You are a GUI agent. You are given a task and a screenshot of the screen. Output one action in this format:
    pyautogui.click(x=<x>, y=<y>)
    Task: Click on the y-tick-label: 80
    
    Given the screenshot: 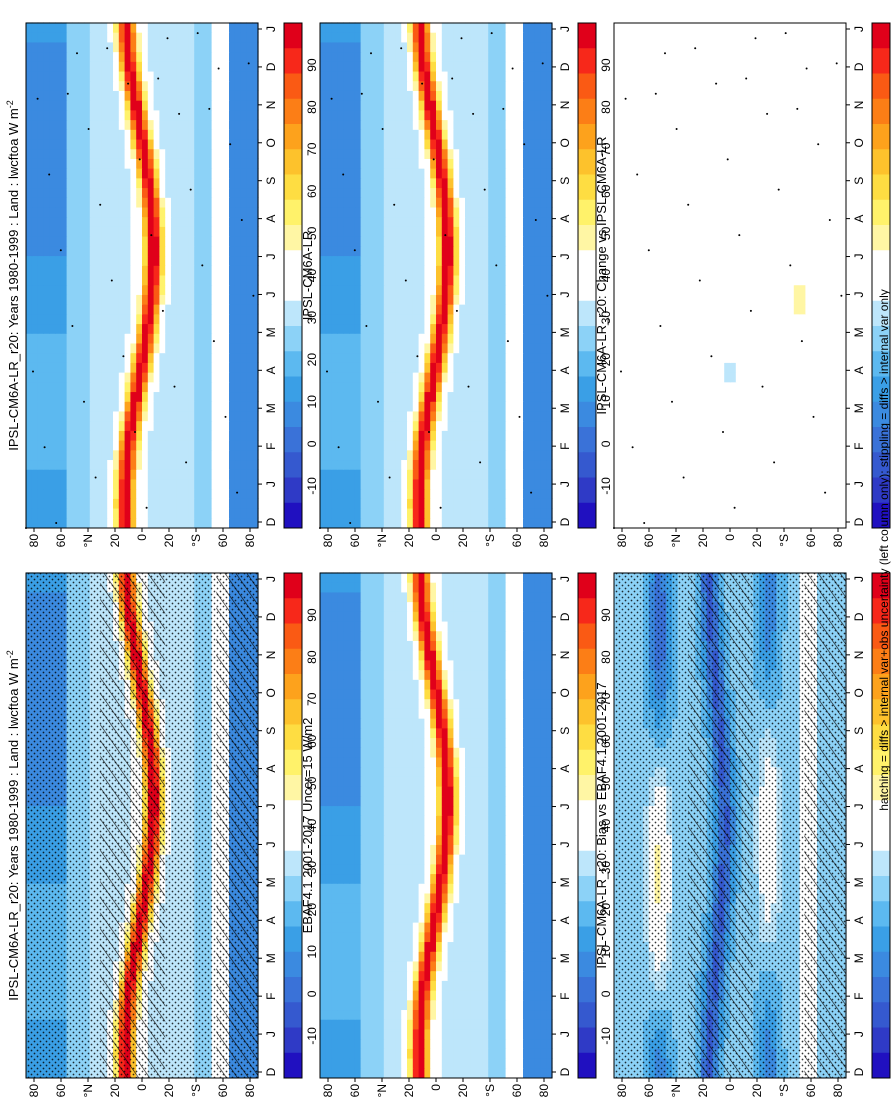 What is the action you would take?
    pyautogui.click(x=250, y=1091)
    